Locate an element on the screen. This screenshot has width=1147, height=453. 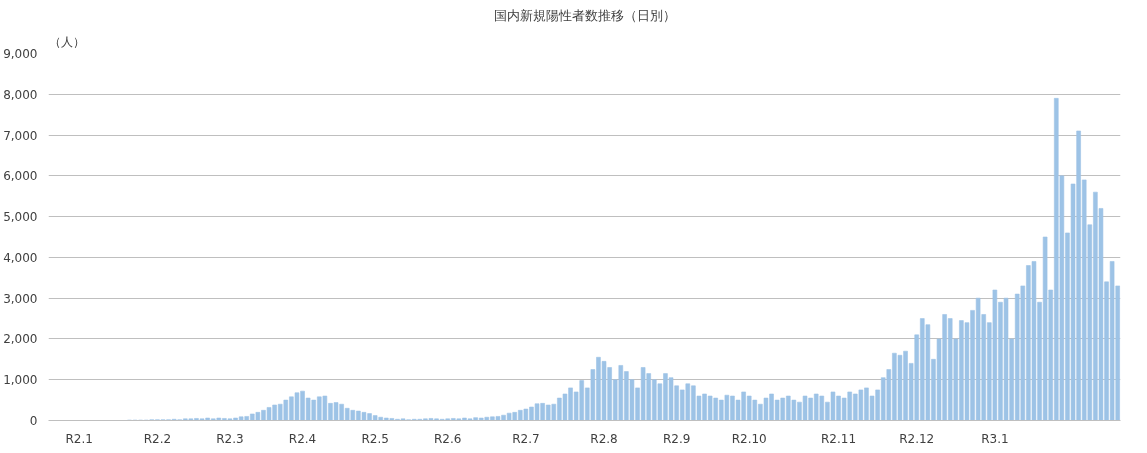
y-tick-label: 8,000 is located at coordinates (20, 94).